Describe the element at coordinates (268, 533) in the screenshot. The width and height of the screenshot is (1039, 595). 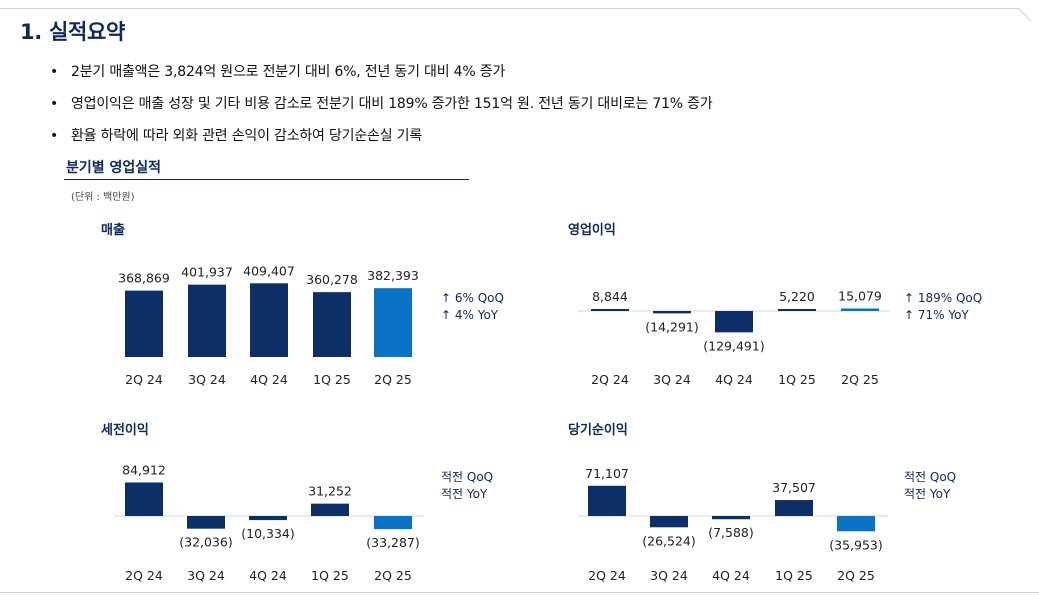
I see `data-label-pretax-income-2: (10,334)` at that location.